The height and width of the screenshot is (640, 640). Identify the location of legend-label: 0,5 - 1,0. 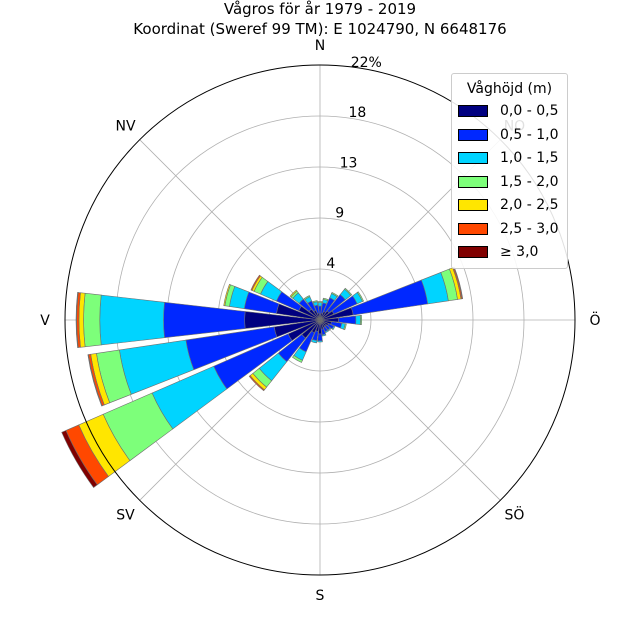
(529, 134).